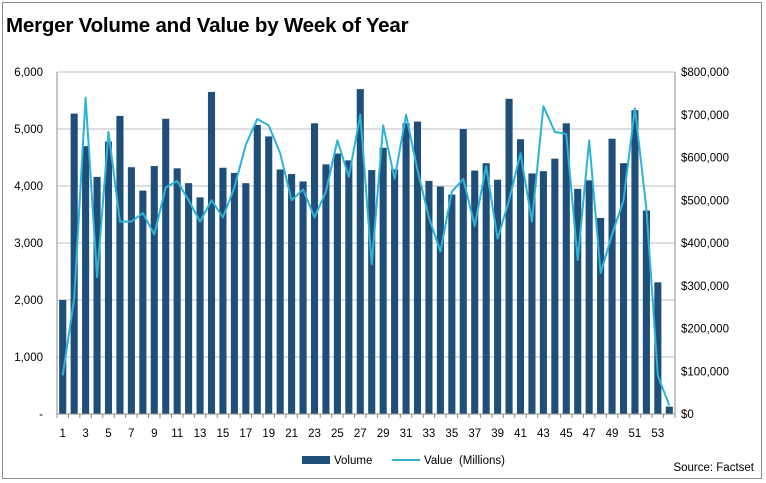 The width and height of the screenshot is (766, 483). I want to click on x-tick-label: 17, so click(245, 434).